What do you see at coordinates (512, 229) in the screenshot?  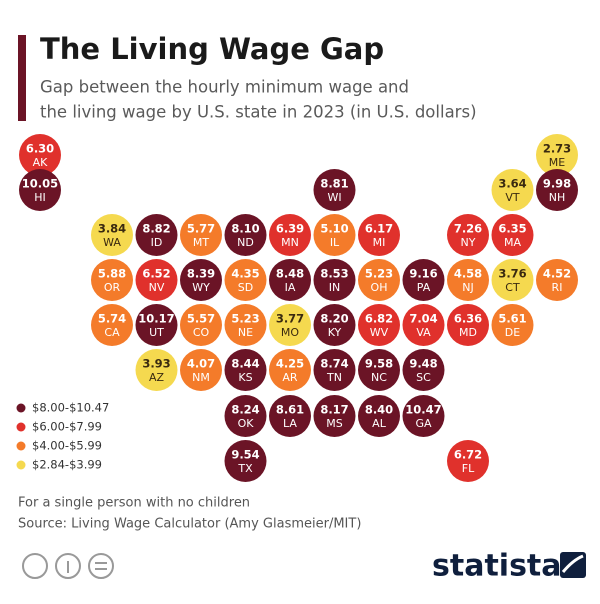 I see `tile-value: 6.35` at bounding box center [512, 229].